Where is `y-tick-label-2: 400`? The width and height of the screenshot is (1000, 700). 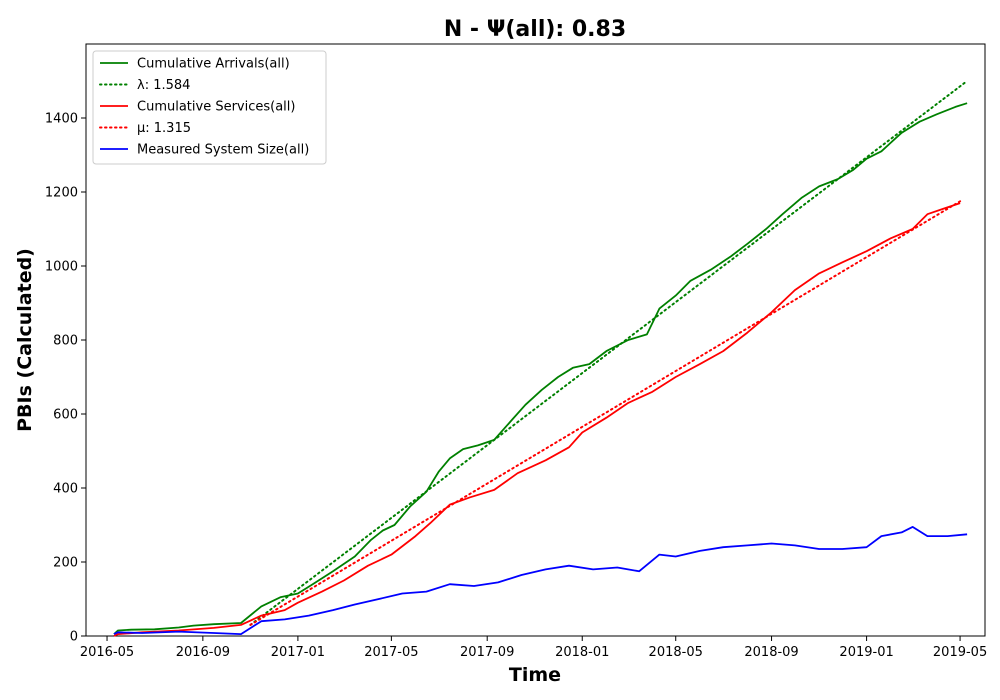 y-tick-label-2: 400 is located at coordinates (65, 489).